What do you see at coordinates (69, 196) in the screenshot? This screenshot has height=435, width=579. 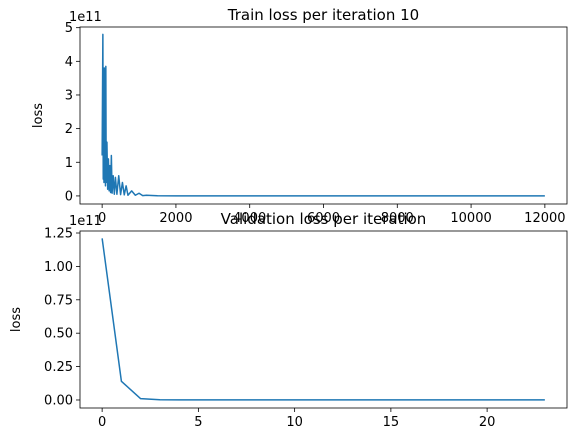 I see `y-tick-label: 0` at bounding box center [69, 196].